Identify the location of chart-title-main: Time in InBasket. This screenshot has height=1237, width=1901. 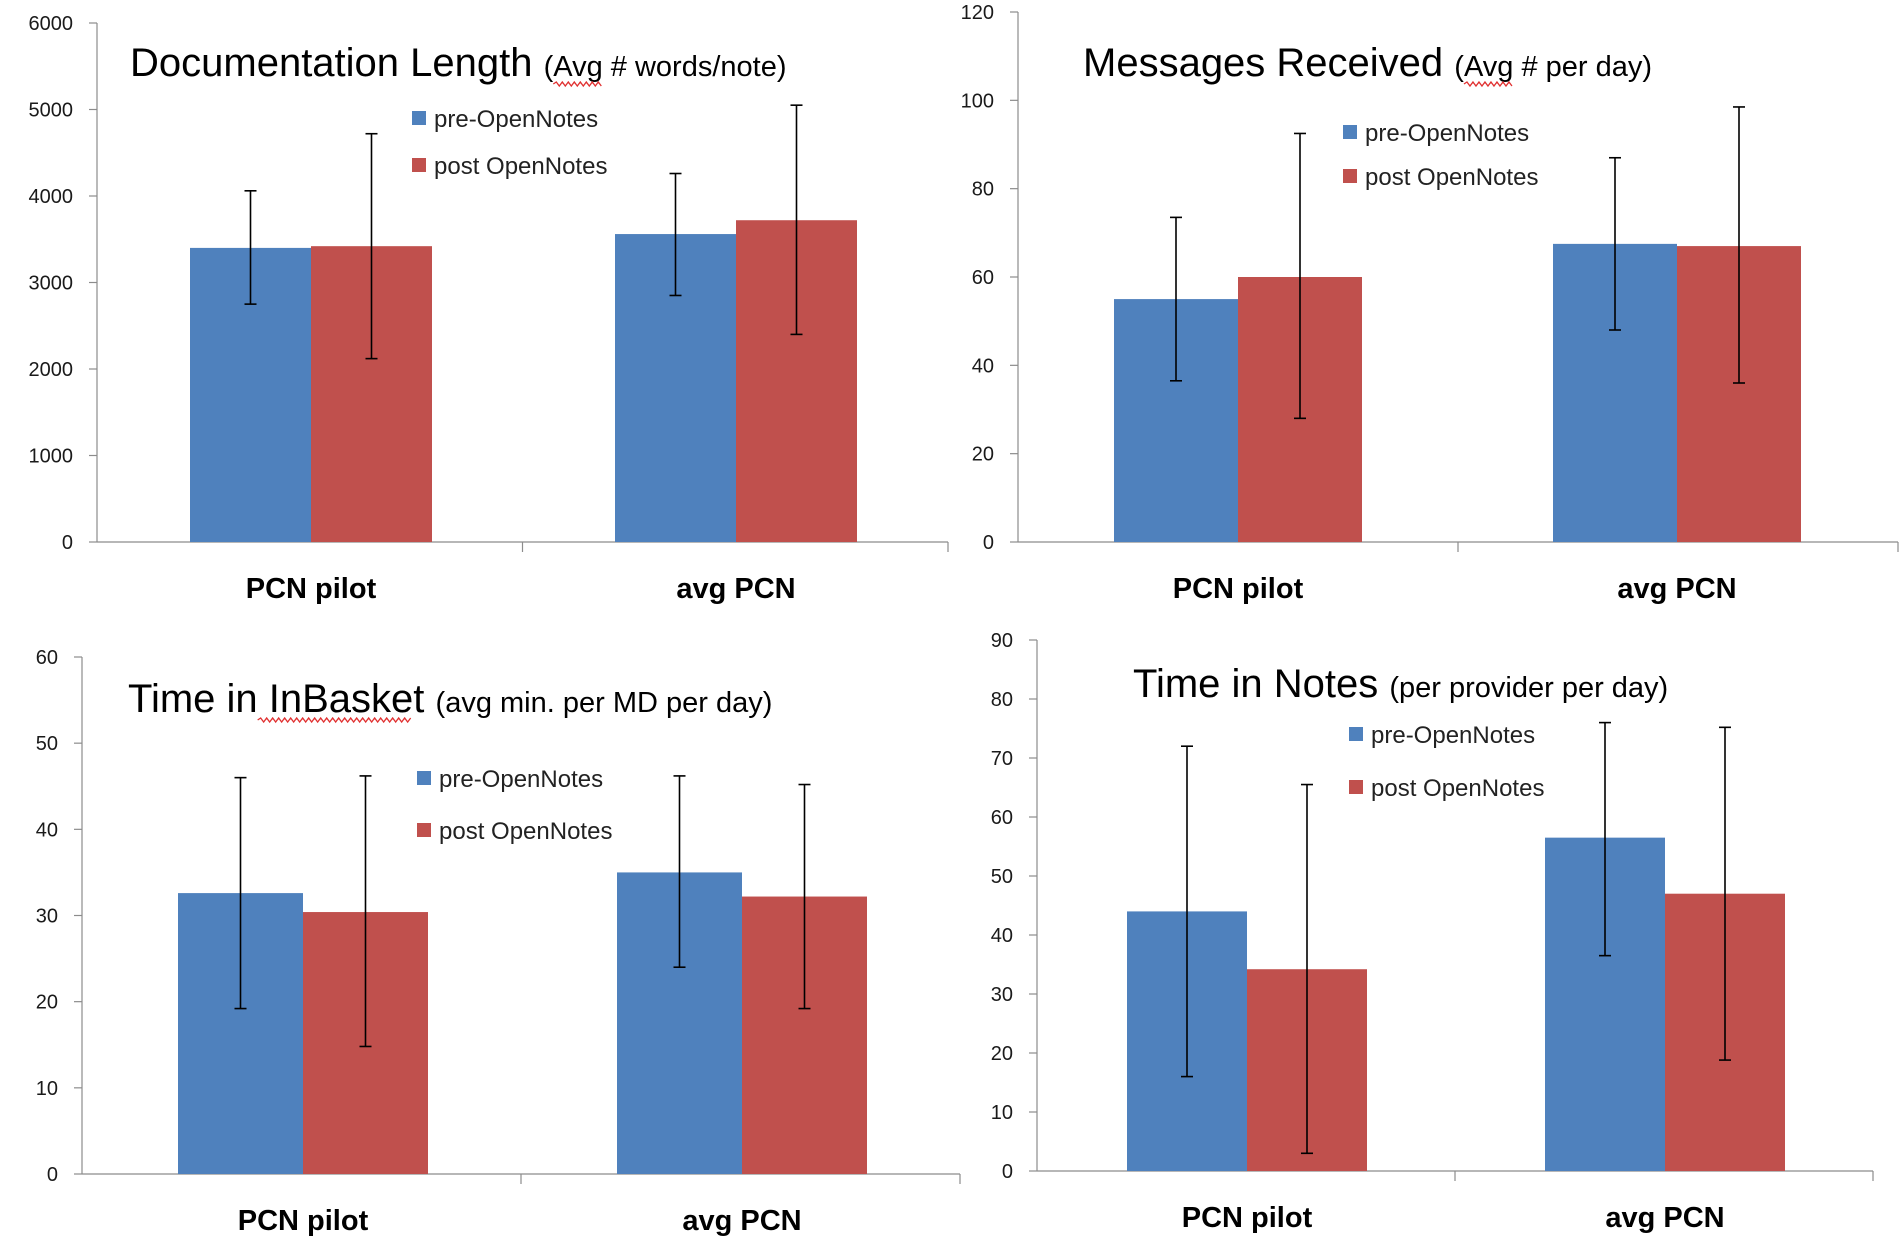
(282, 699).